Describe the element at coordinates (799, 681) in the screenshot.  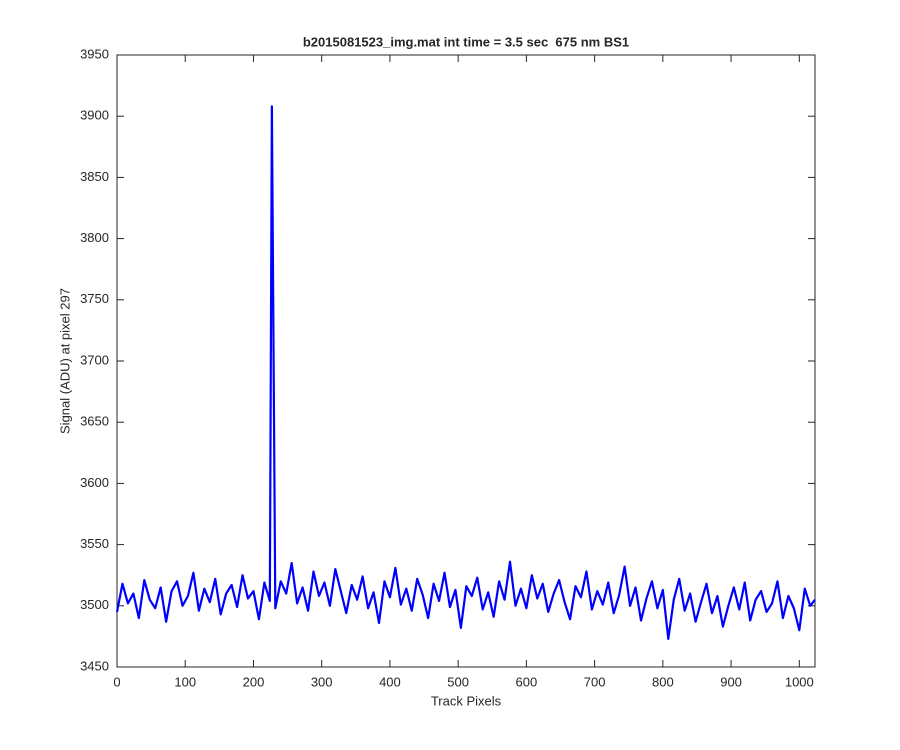
I see `x-tick-label: 1000` at that location.